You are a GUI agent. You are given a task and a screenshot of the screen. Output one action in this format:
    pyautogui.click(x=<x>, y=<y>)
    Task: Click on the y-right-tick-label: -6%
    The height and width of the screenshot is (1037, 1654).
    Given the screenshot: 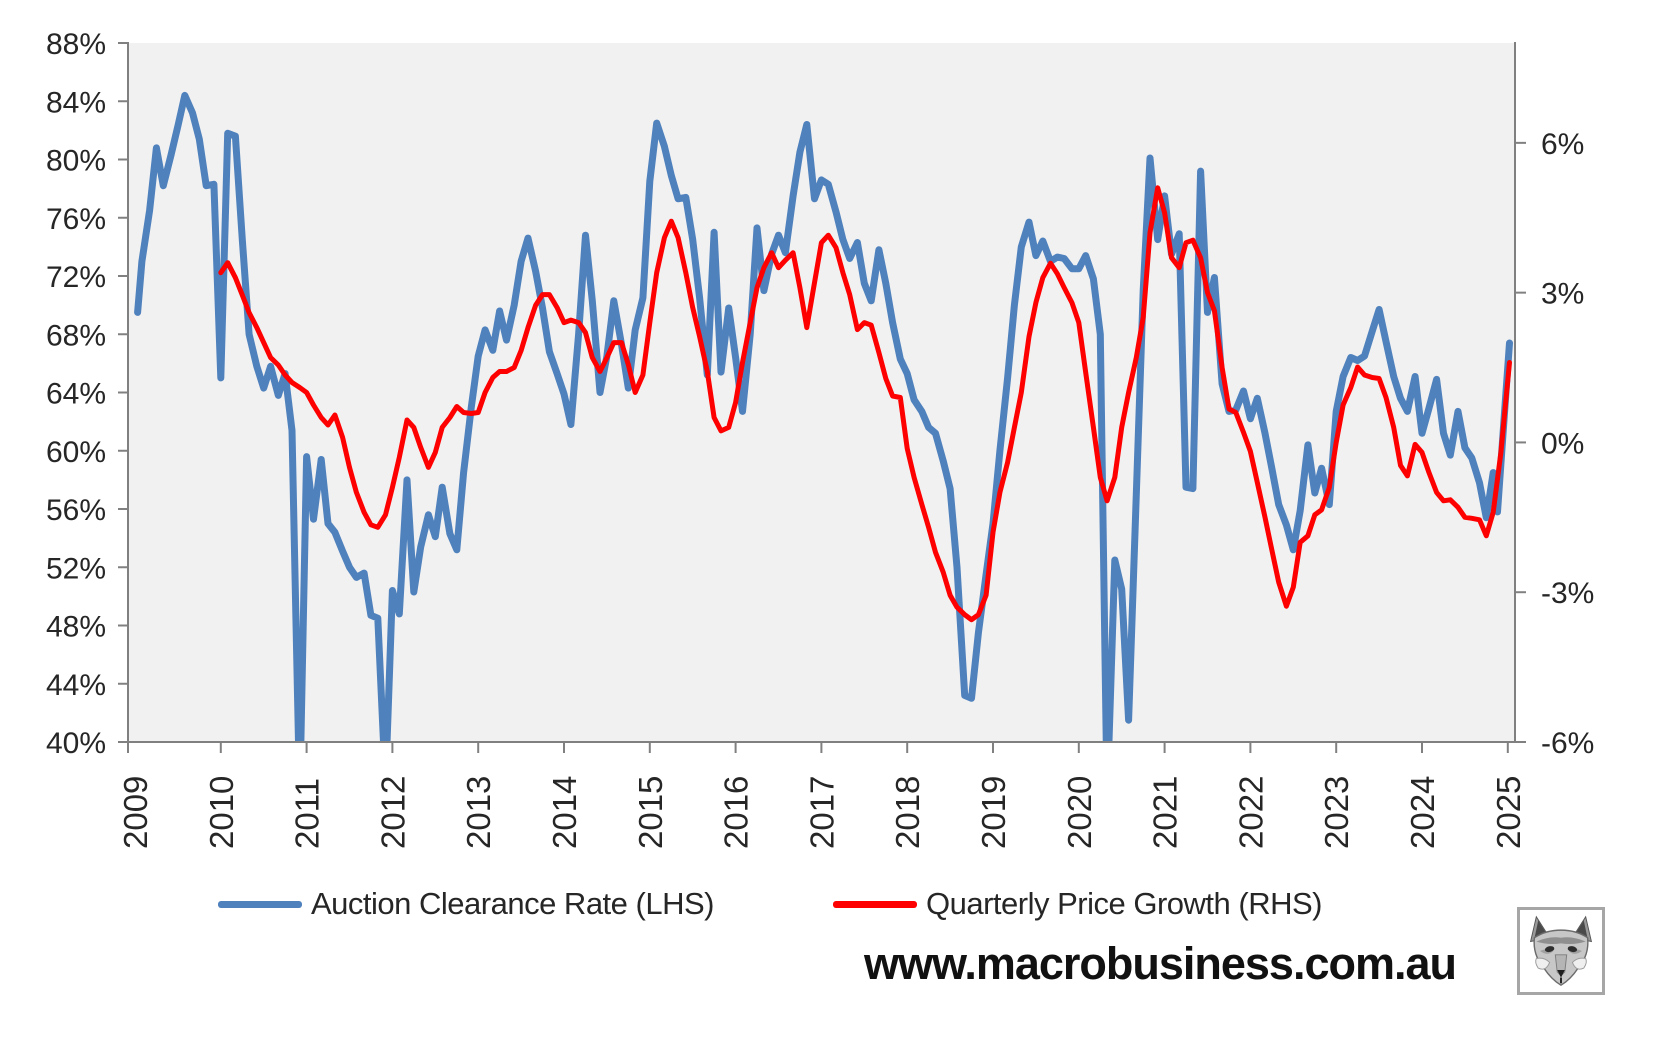 What is the action you would take?
    pyautogui.click(x=1567, y=743)
    